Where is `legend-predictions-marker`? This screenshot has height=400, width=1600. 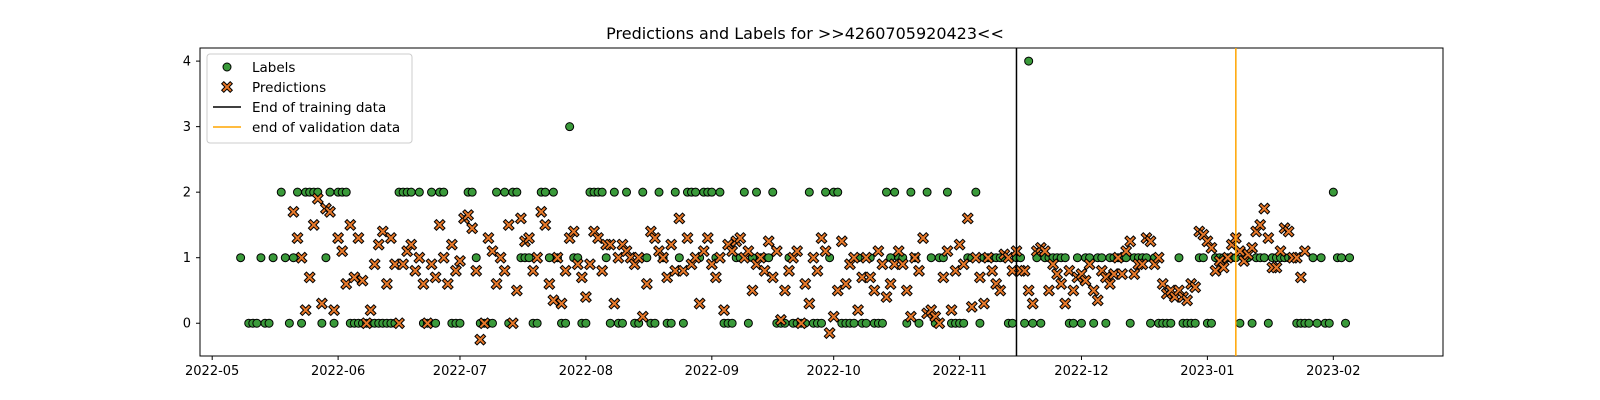 legend-predictions-marker is located at coordinates (227, 87).